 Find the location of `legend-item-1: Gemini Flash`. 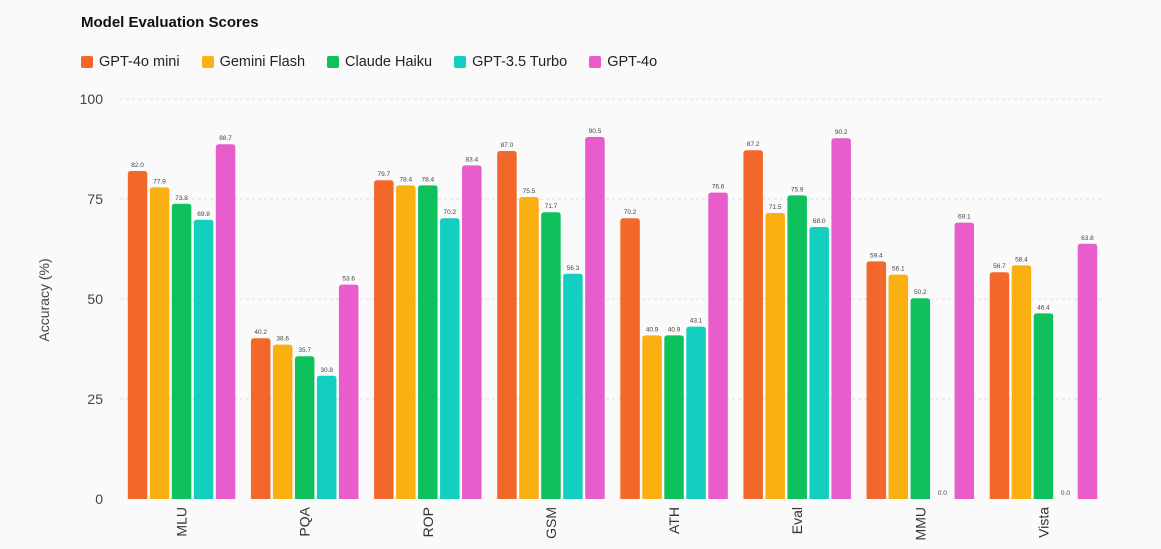

legend-item-1: Gemini Flash is located at coordinates (253, 62).